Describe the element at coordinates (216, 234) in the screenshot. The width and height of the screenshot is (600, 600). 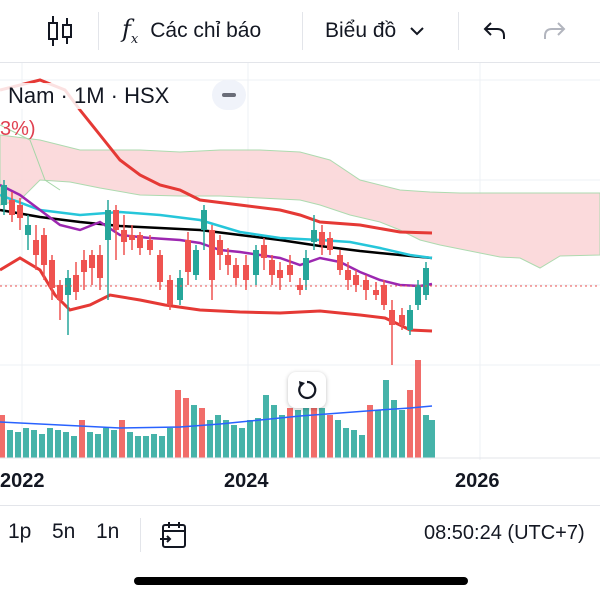
I see `ma-black-line` at that location.